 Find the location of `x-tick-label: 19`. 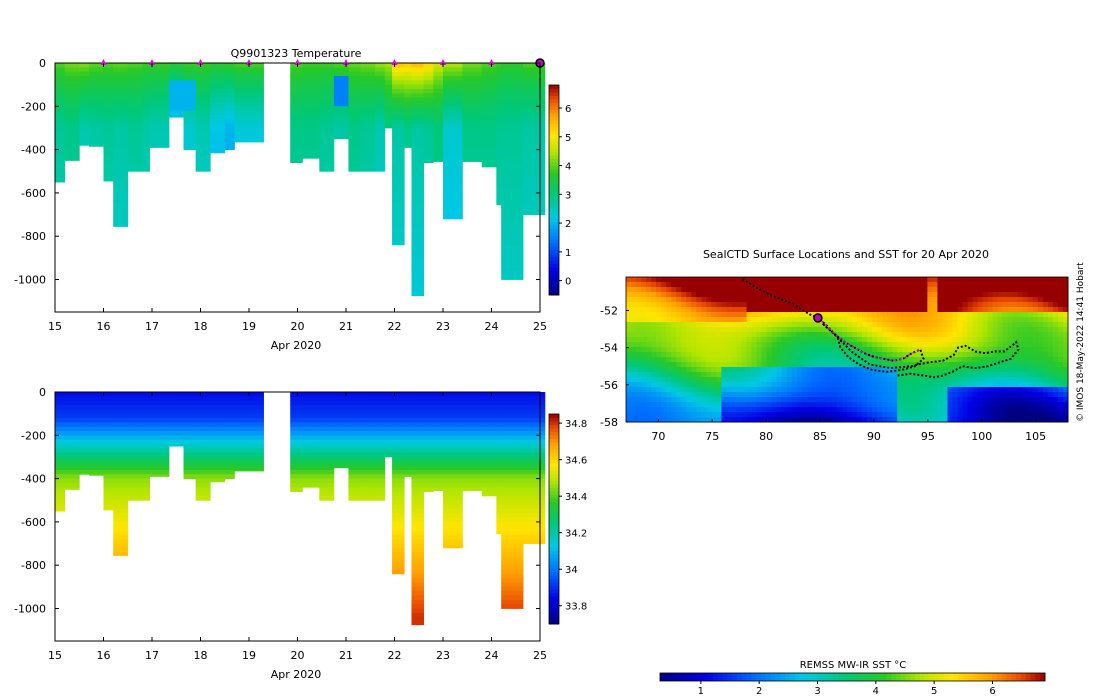

x-tick-label: 19 is located at coordinates (249, 655).